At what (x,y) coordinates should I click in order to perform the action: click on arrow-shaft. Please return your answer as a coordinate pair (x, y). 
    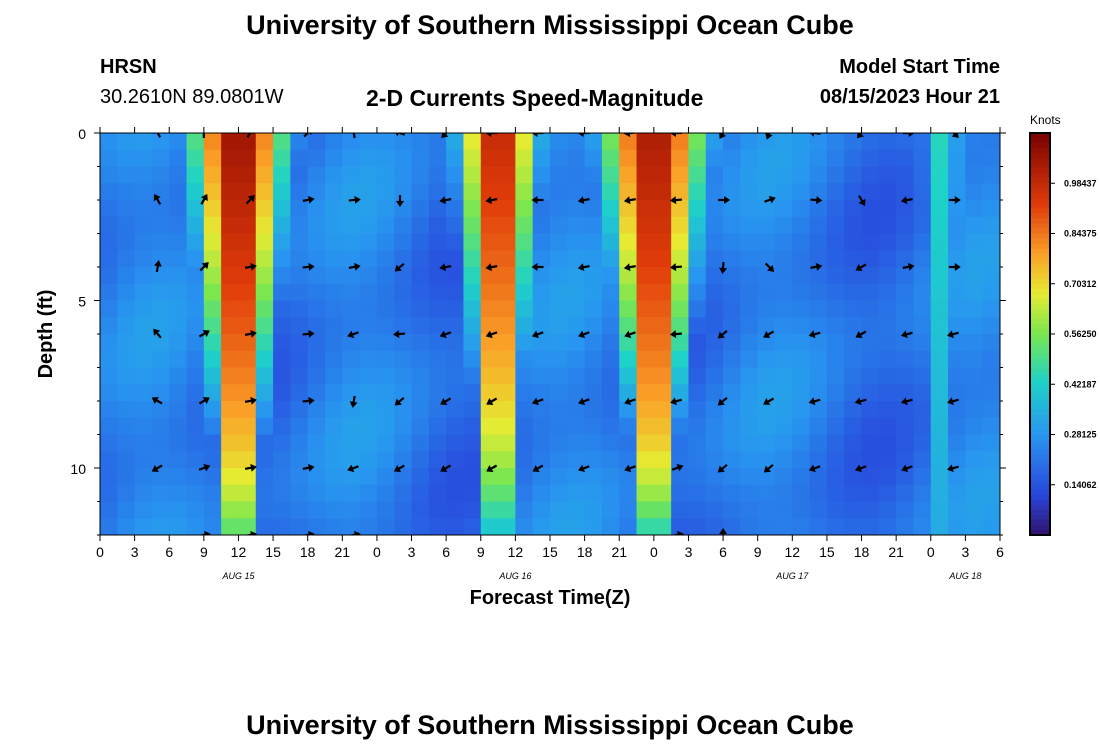
    Looking at the image, I should click on (249, 135).